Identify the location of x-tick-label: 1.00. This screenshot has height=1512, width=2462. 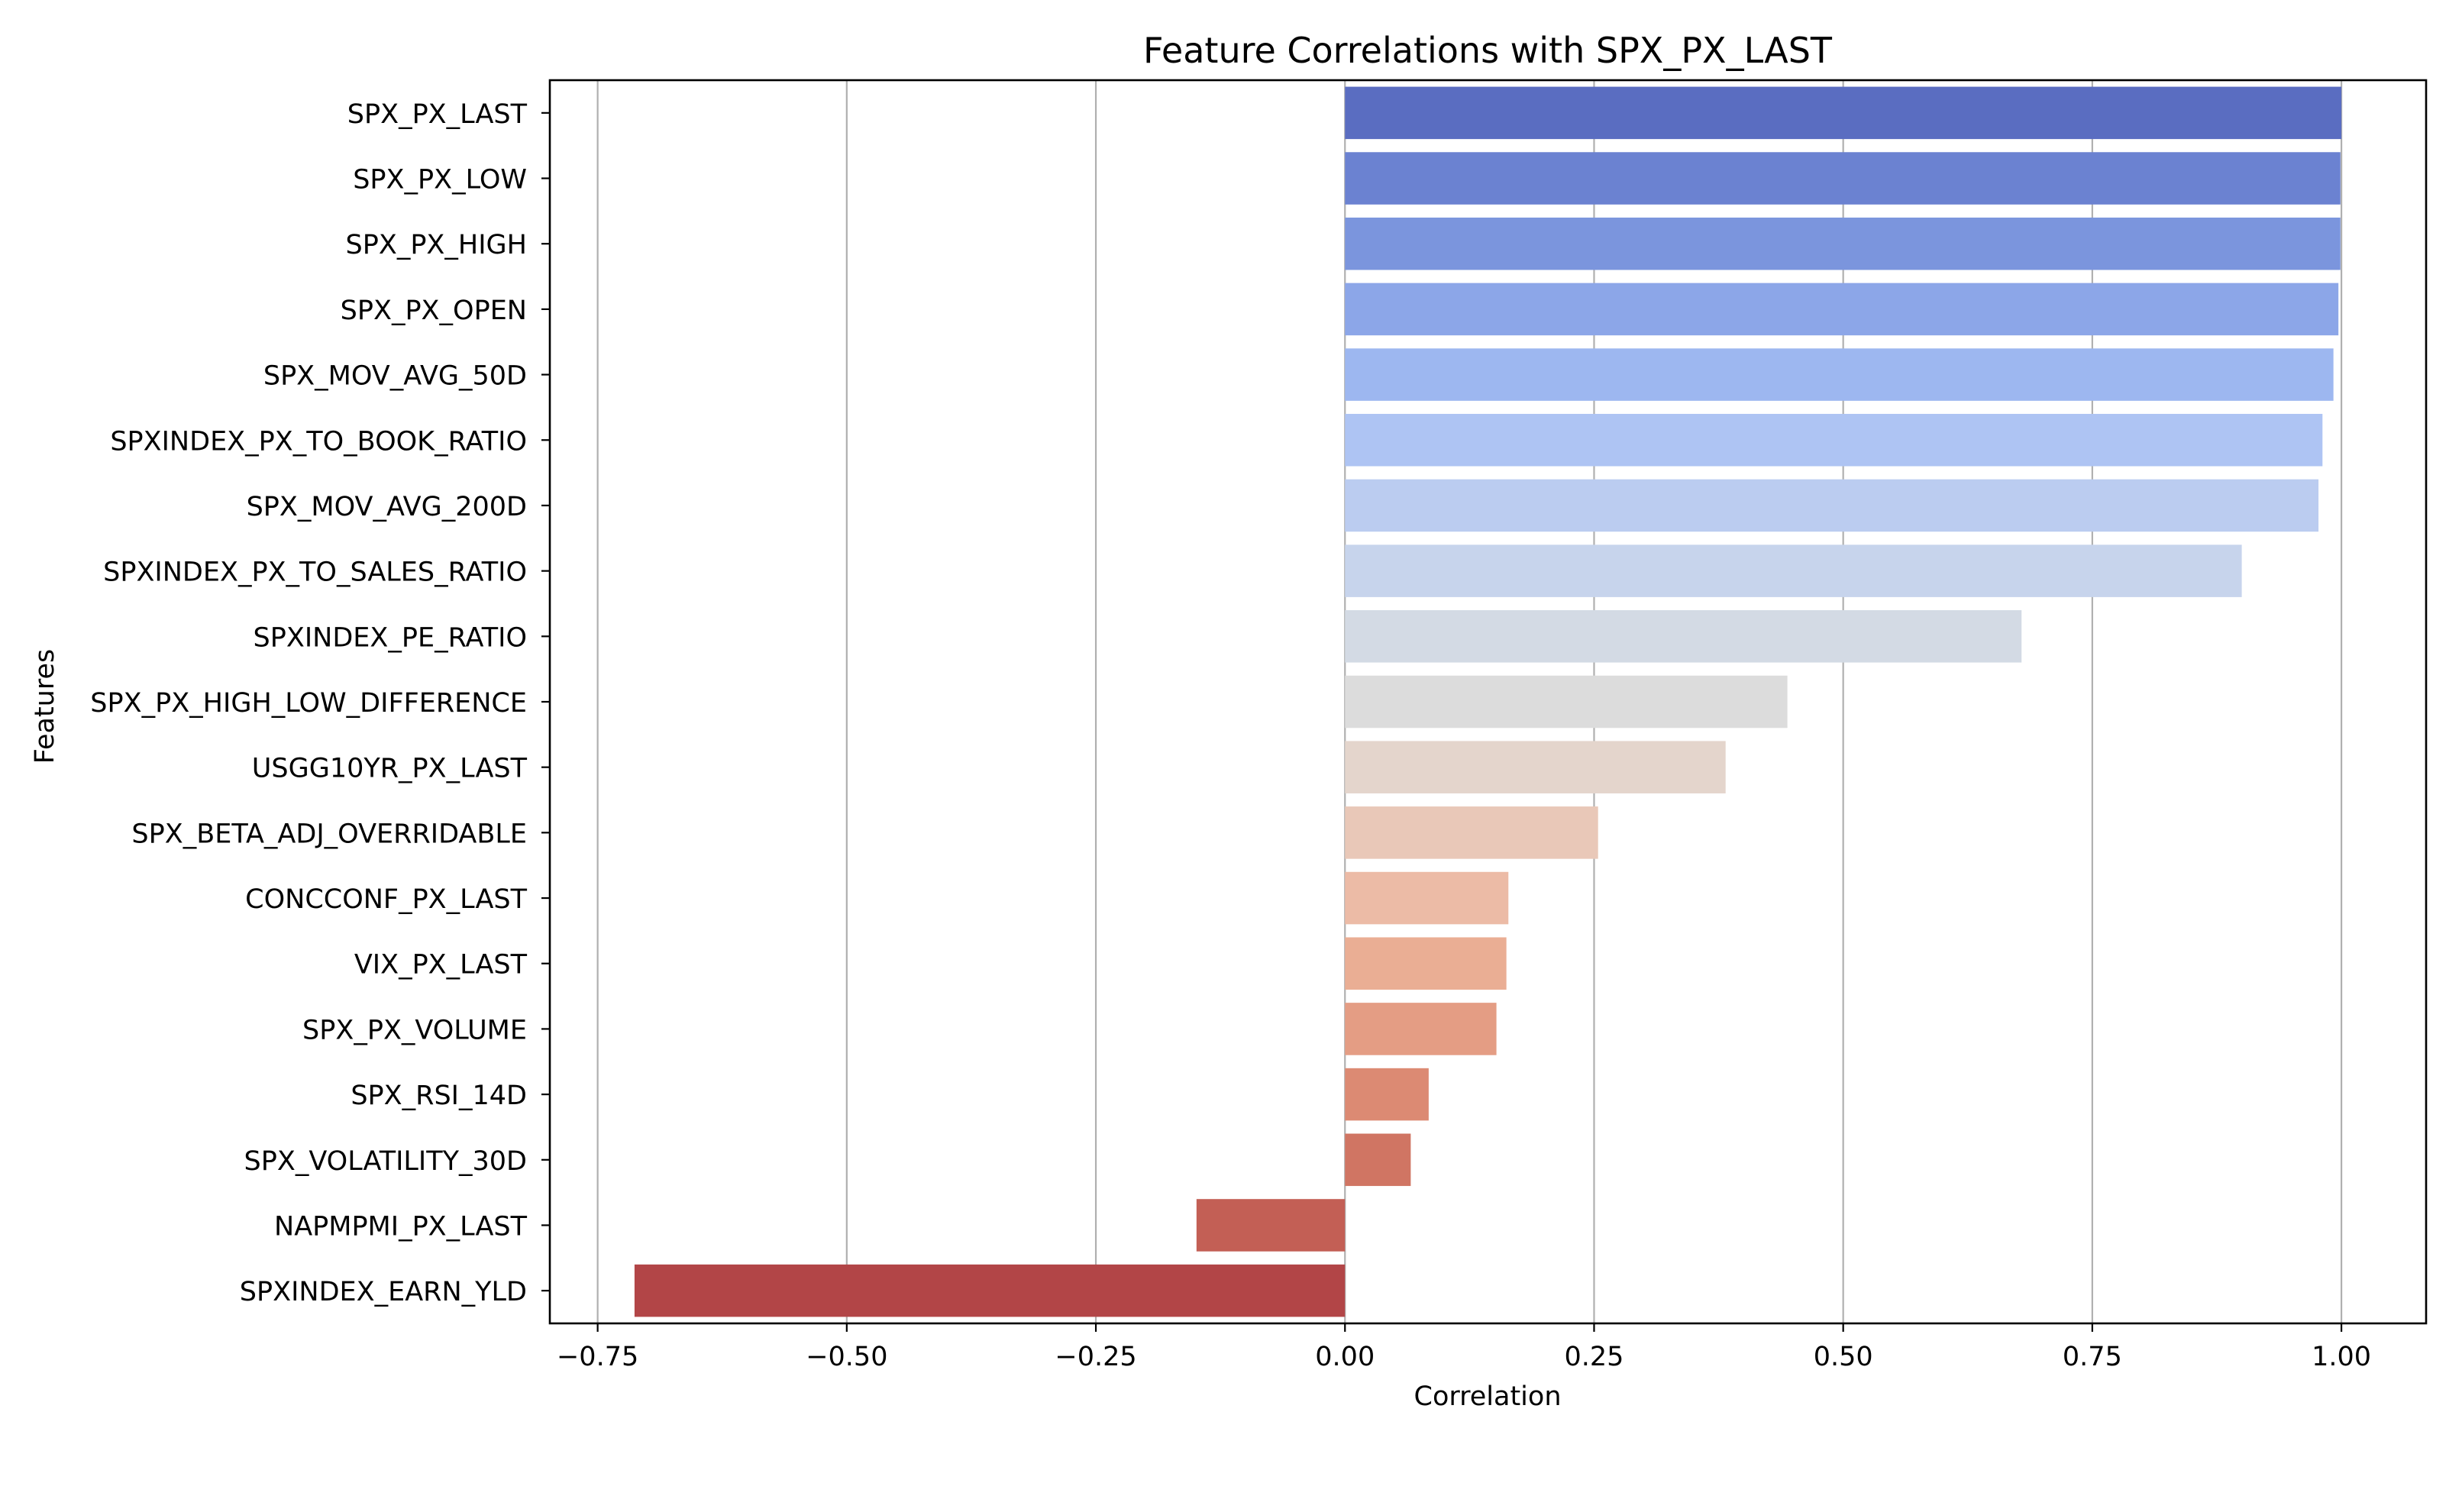
(2341, 1357).